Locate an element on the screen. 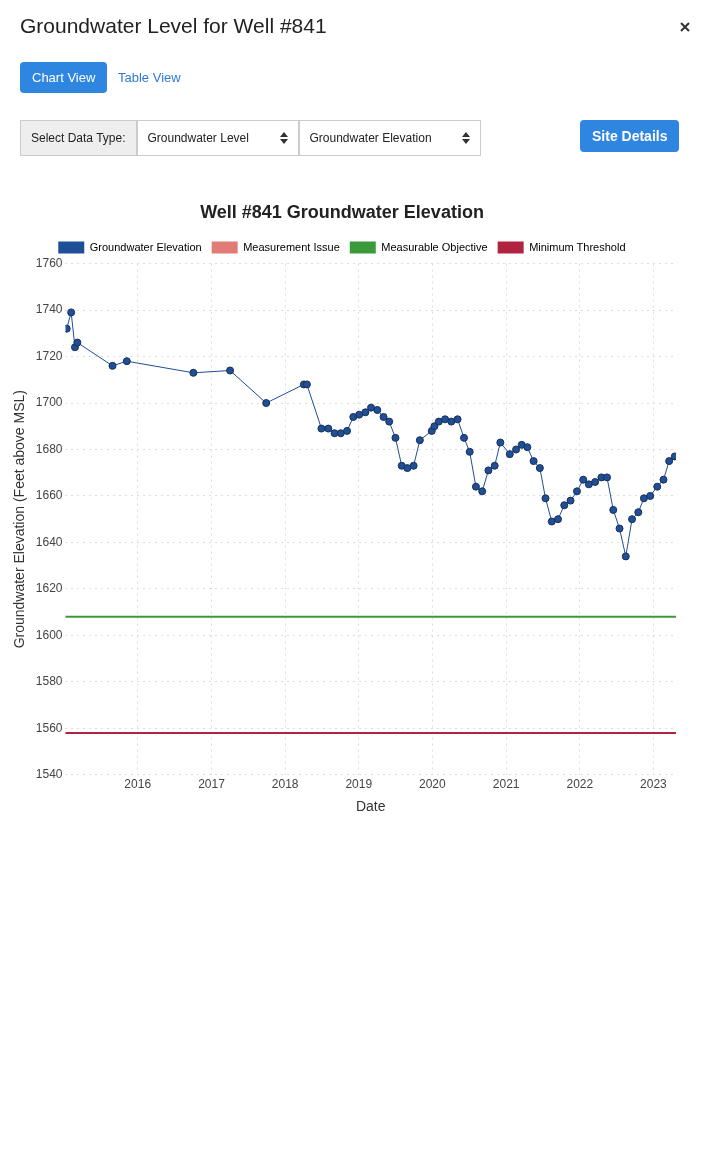  y-tick-label: 1720 is located at coordinates (49, 355).